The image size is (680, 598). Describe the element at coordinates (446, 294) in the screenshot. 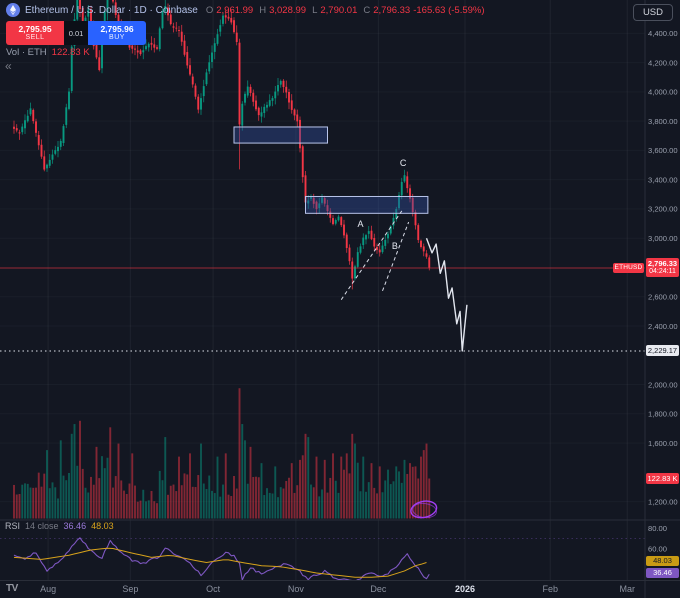

I see `projection-path-drawing` at that location.